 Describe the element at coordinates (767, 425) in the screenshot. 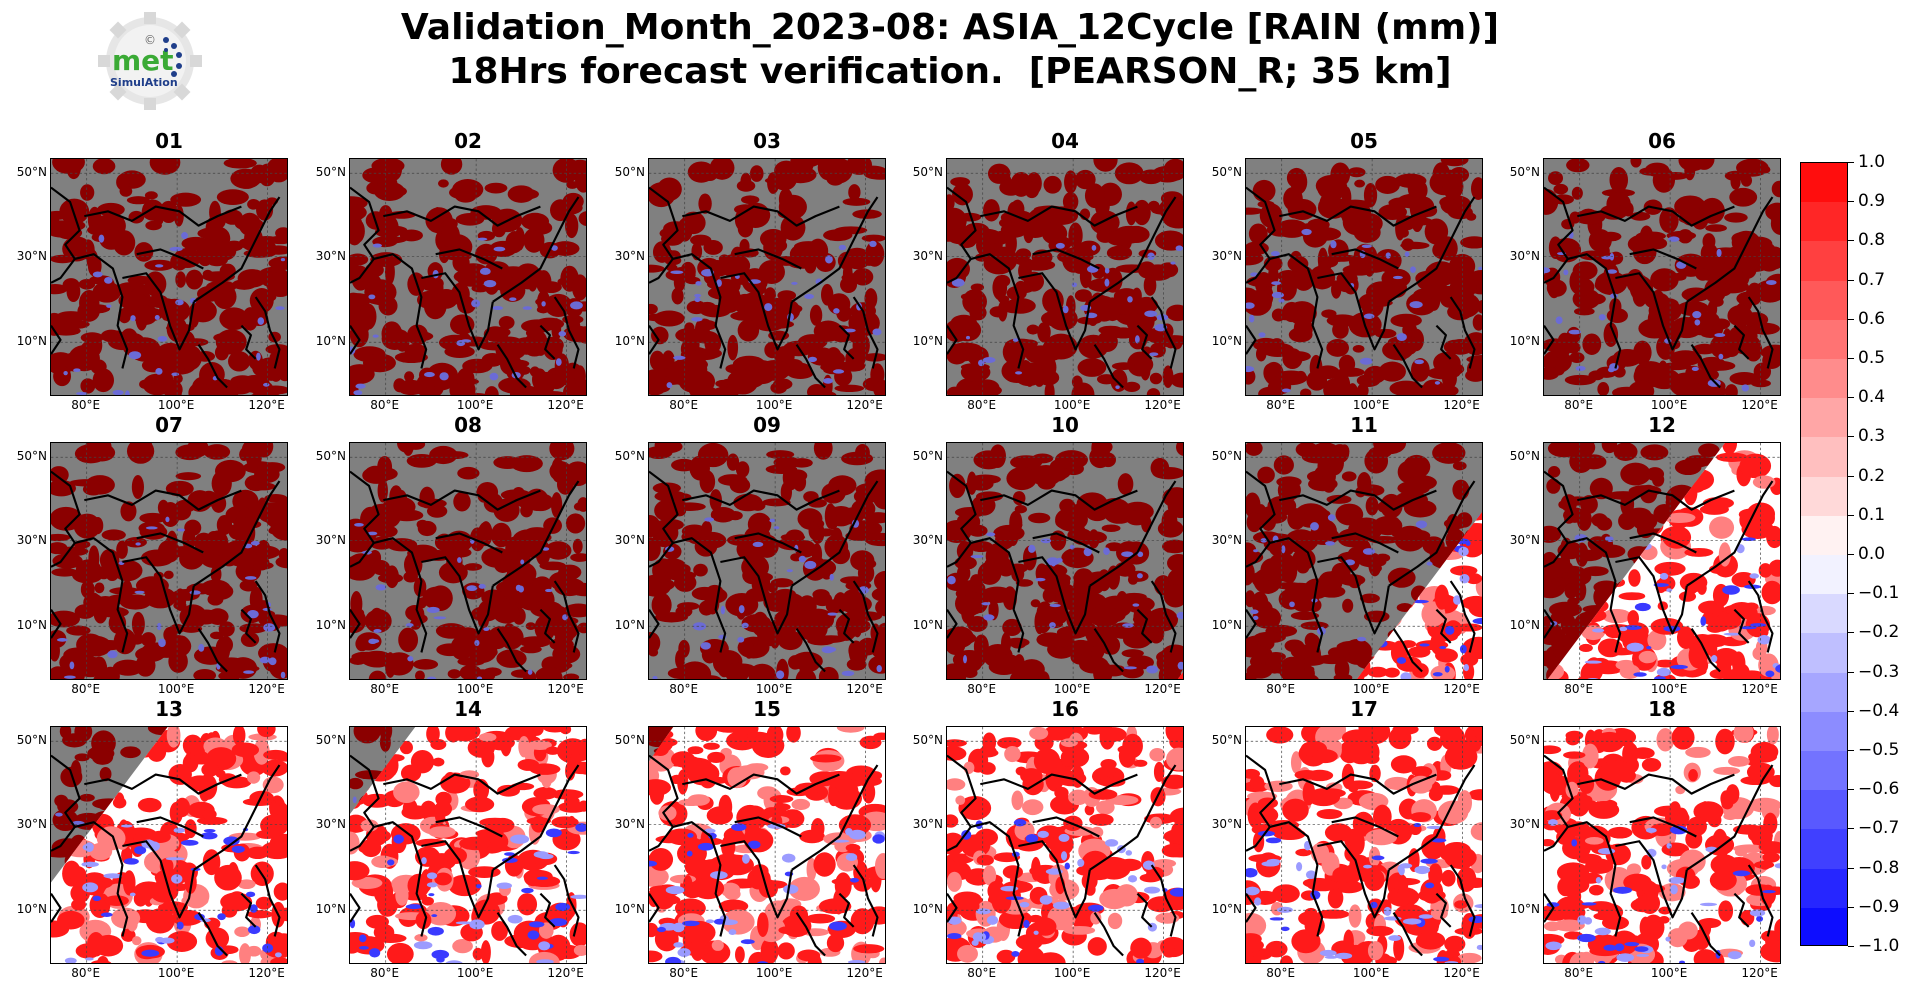

I see `panel-title: 09` at that location.